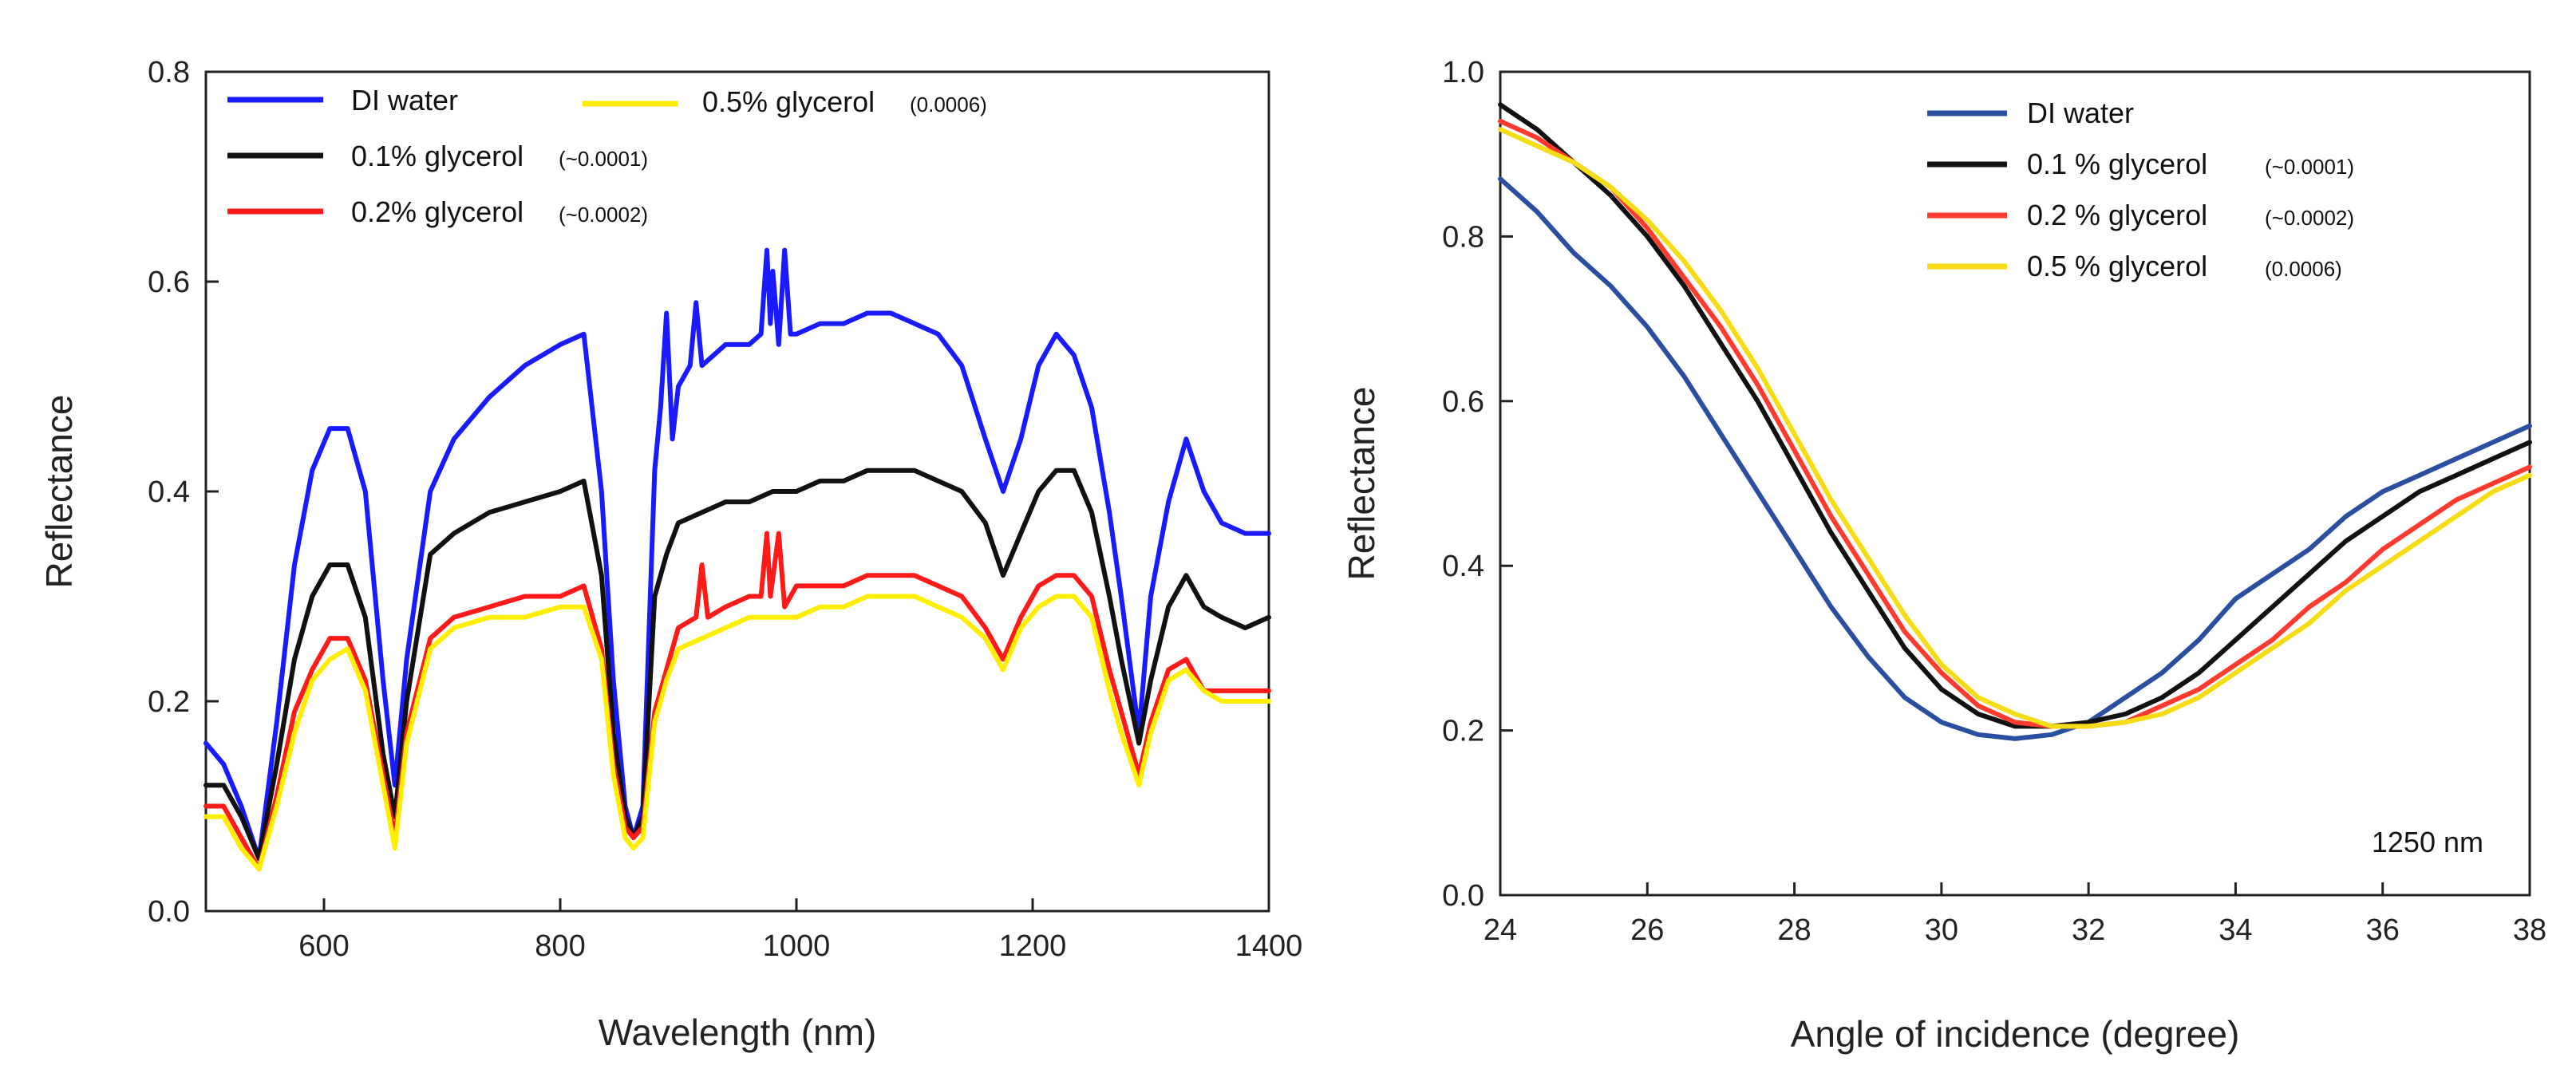 The height and width of the screenshot is (1085, 2576). What do you see at coordinates (437, 211) in the screenshot?
I see `left-legend-label-2: 0.2% glycerol` at bounding box center [437, 211].